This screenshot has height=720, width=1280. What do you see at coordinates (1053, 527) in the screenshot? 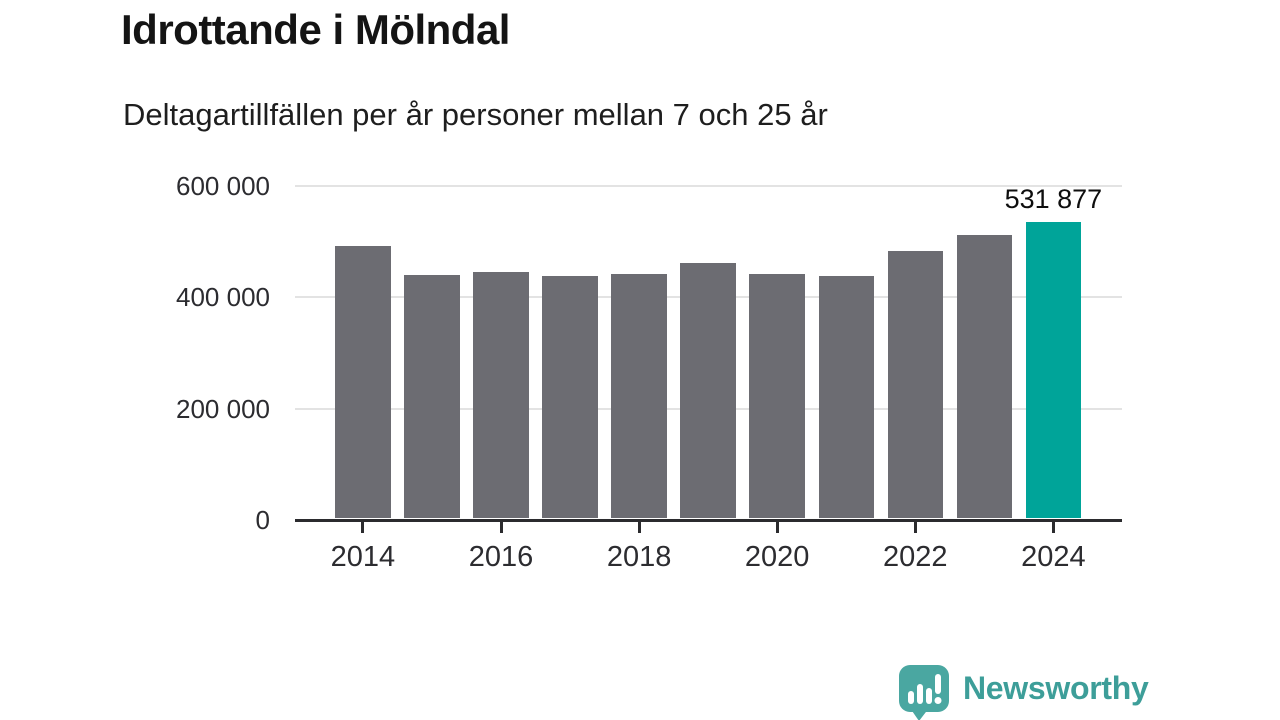
I see `x-tick-2024` at bounding box center [1053, 527].